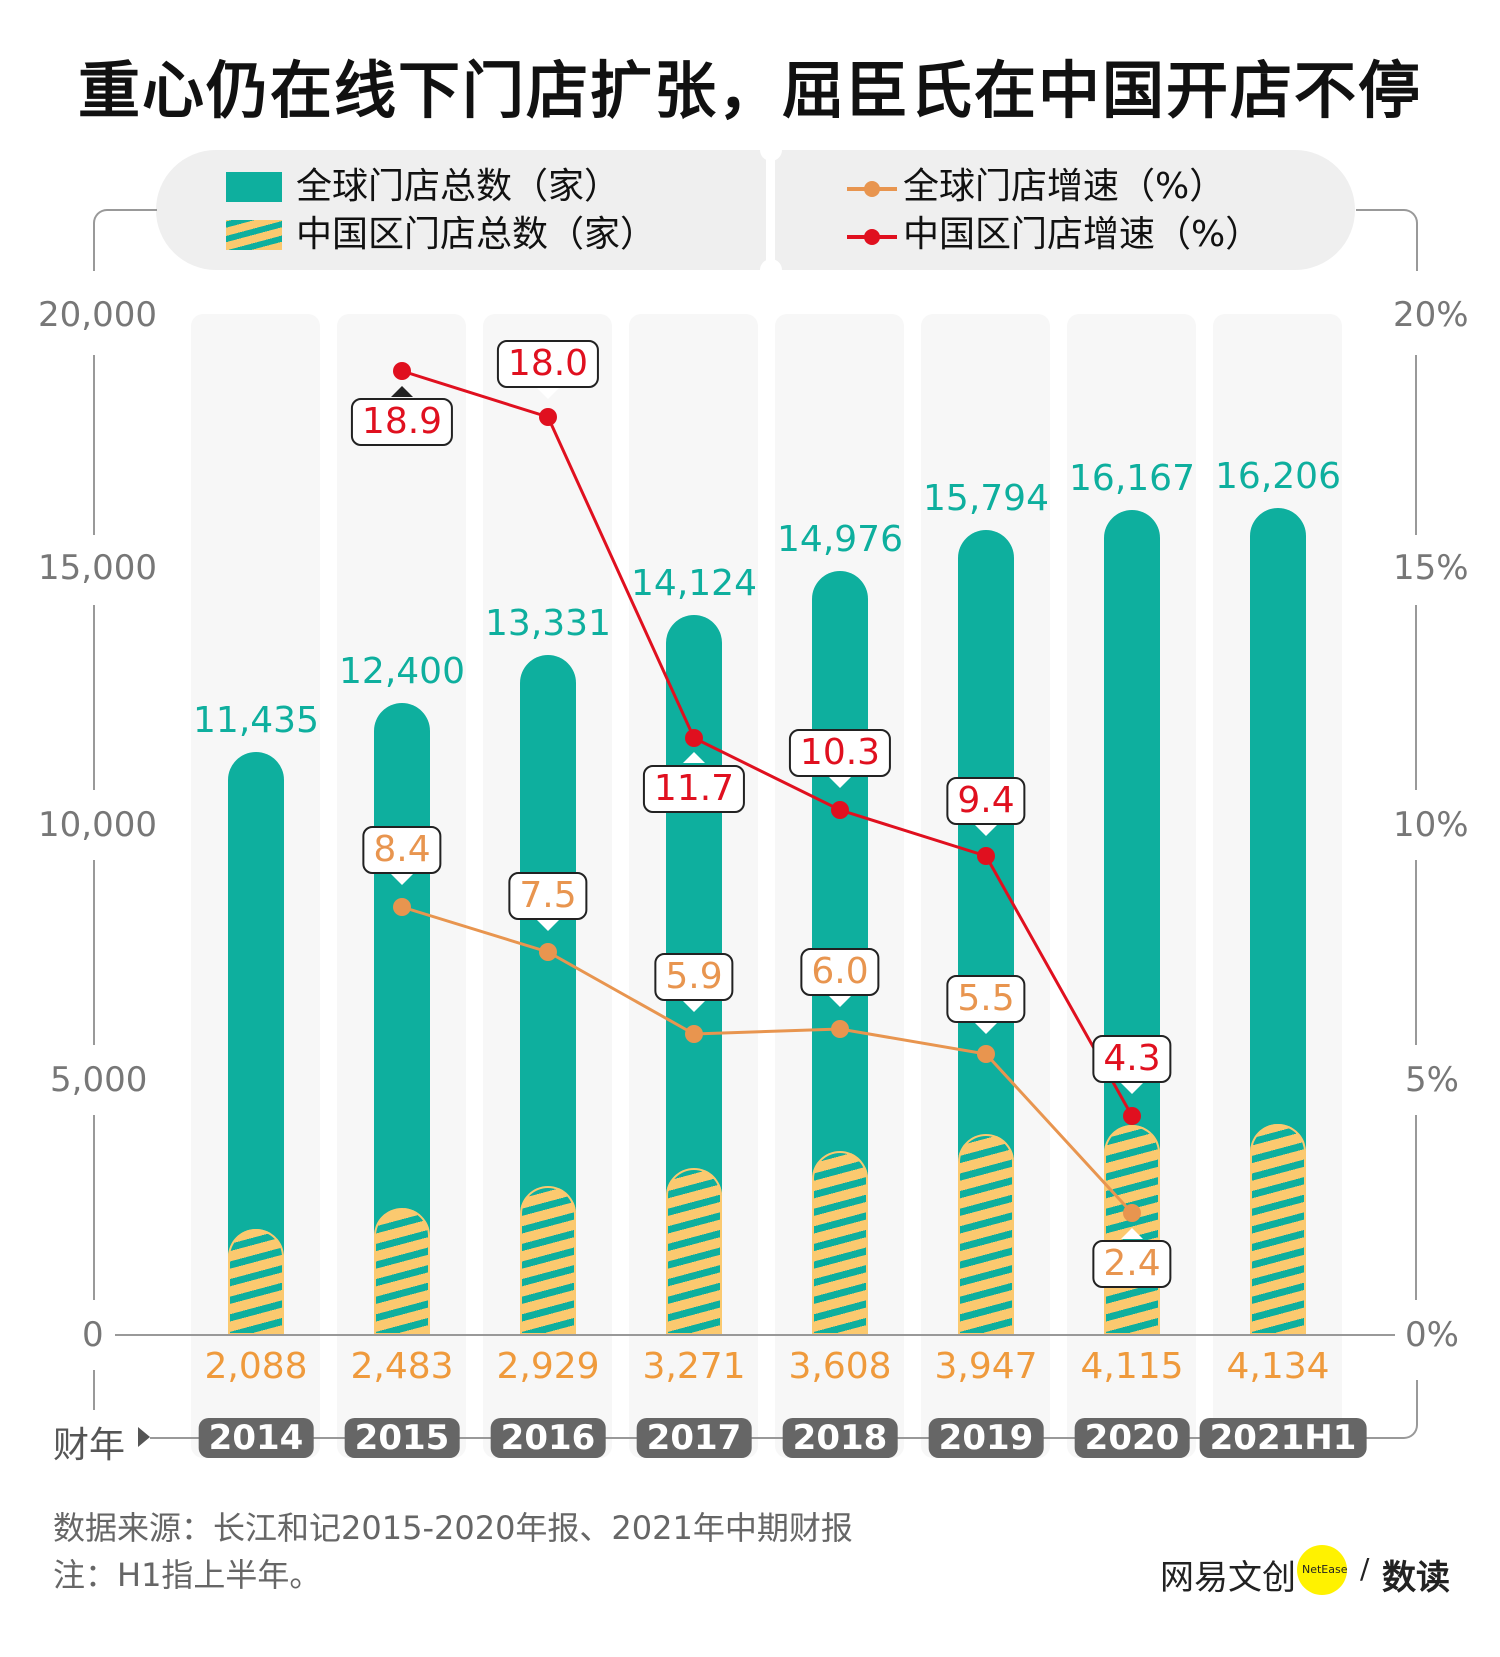  Describe the element at coordinates (872, 237) in the screenshot. I see `legend-dot-china-growth-icon` at that location.